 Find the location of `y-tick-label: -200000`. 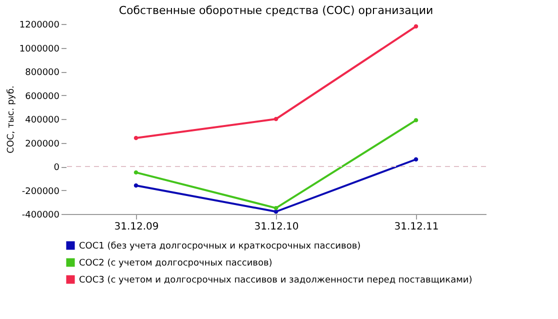

y-tick-label: -200000 is located at coordinates (41, 191).